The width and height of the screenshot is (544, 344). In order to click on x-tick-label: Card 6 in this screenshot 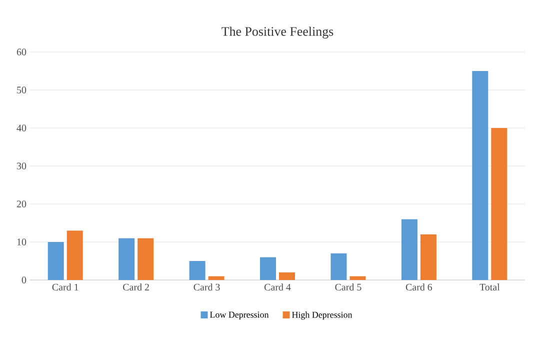, I will do `click(419, 287)`.